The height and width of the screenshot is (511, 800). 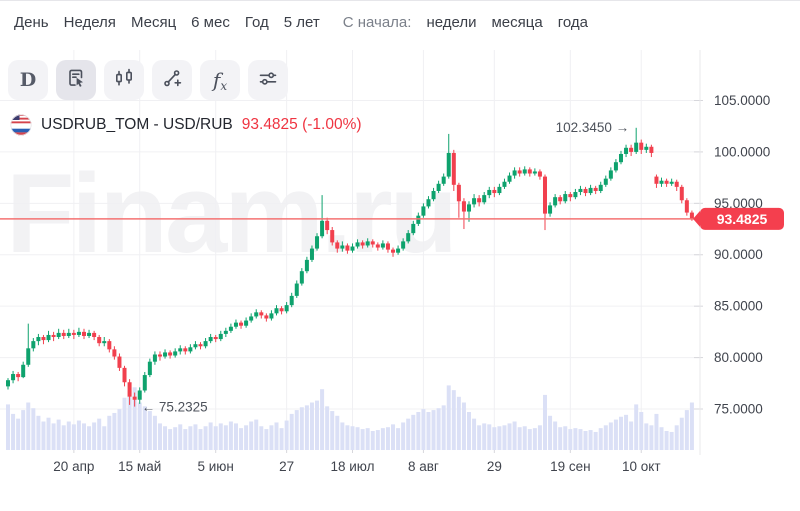 What do you see at coordinates (73, 466) in the screenshot?
I see `x-axis-label: 20 апр` at bounding box center [73, 466].